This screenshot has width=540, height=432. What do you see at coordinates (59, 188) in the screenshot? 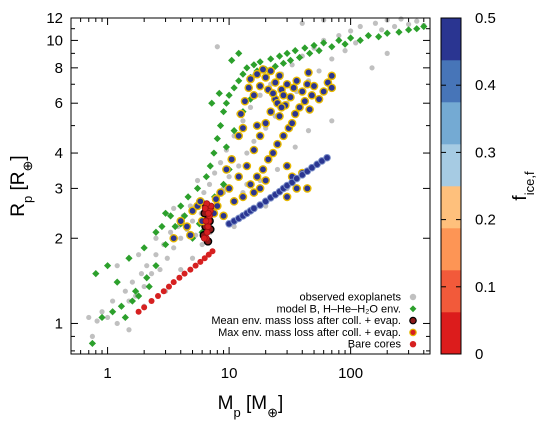
I see `y-tick-label: 3` at bounding box center [59, 188].